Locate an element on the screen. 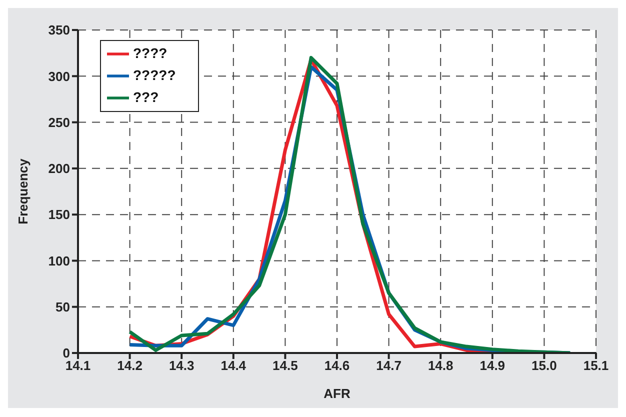 This screenshot has height=417, width=626. legend-label: ??? is located at coordinates (146, 97).